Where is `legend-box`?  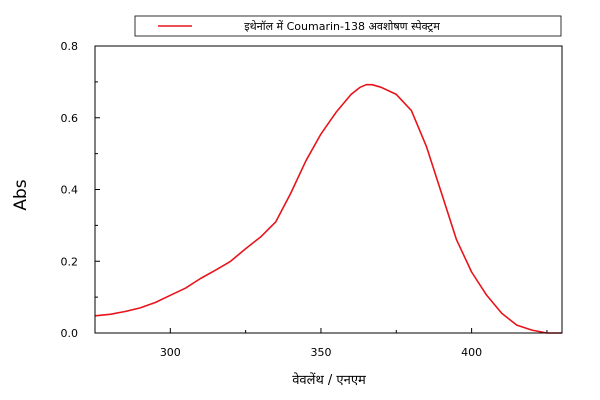
legend-box is located at coordinates (348, 26).